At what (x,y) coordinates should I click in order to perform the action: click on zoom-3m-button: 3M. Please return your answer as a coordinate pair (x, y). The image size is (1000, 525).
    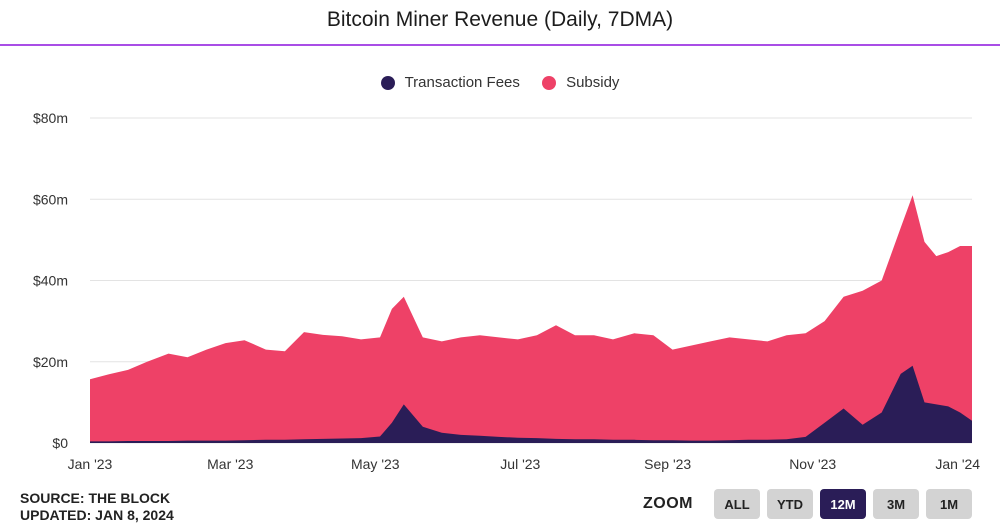
    Looking at the image, I should click on (896, 504).